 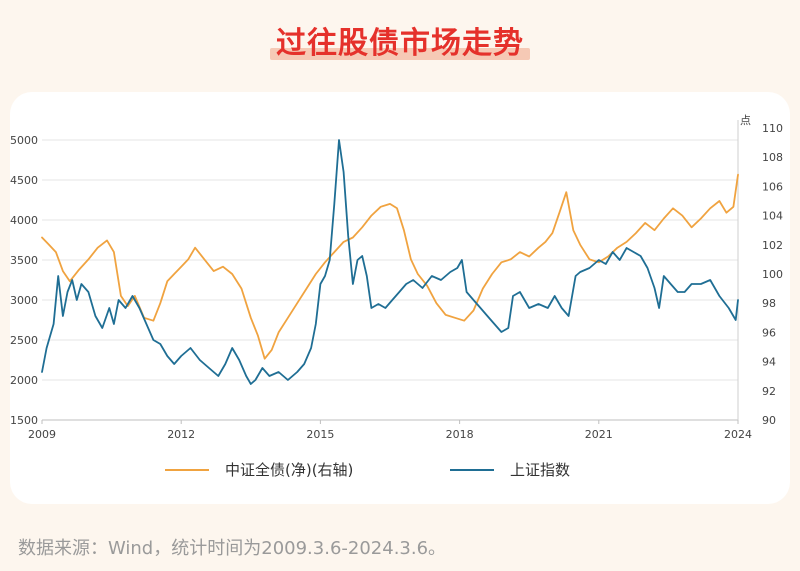 I want to click on y-left-tick-label: 3500, so click(x=24, y=260).